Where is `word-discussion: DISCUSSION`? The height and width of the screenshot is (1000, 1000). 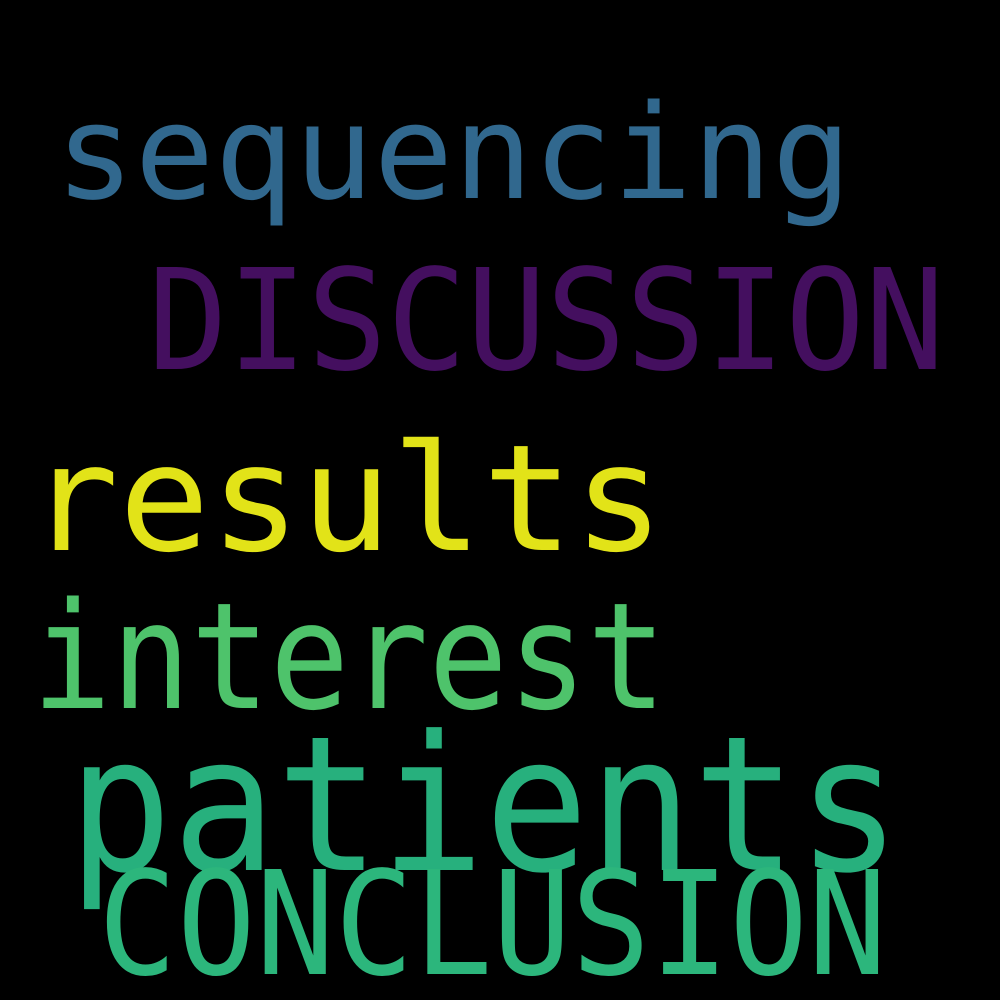 word-discussion: DISCUSSION is located at coordinates (546, 321).